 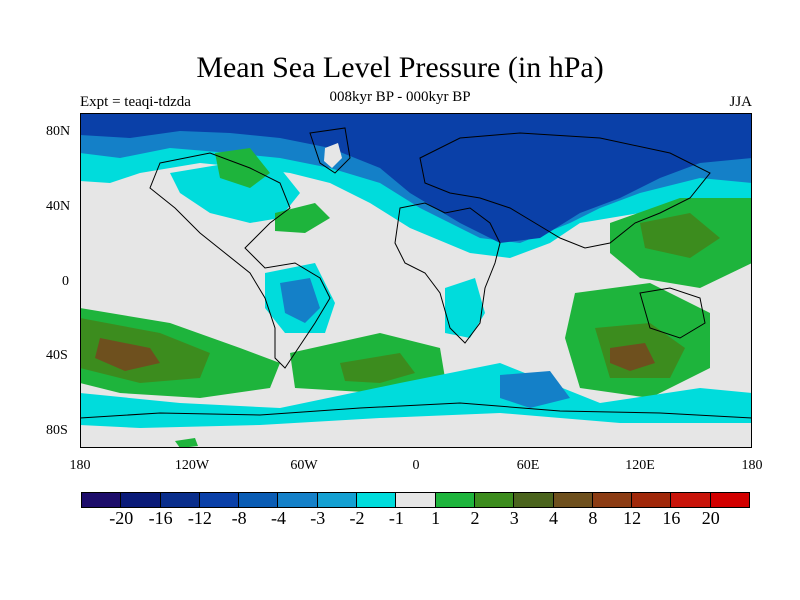 I want to click on africa-low, so click(x=465, y=308).